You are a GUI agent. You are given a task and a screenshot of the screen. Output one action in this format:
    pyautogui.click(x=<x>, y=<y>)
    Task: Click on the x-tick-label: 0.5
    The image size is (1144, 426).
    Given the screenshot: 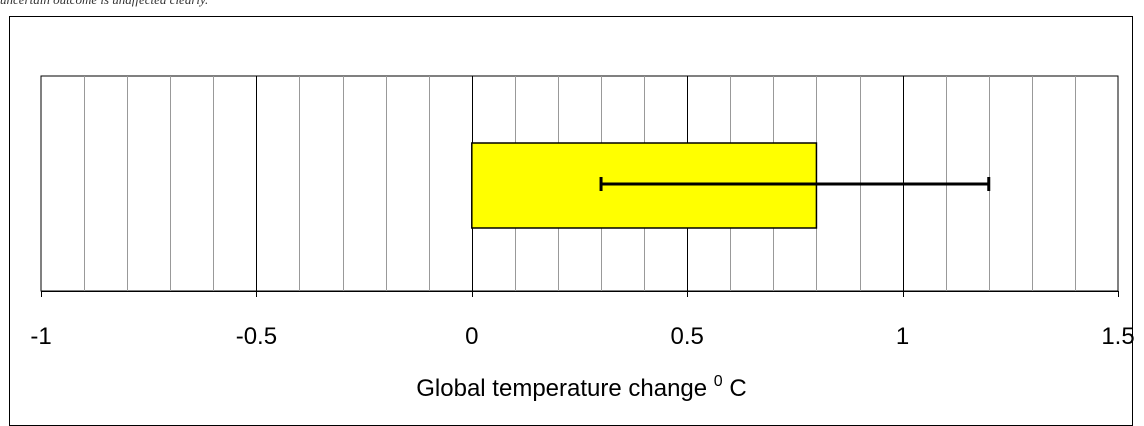 What is the action you would take?
    pyautogui.click(x=687, y=336)
    